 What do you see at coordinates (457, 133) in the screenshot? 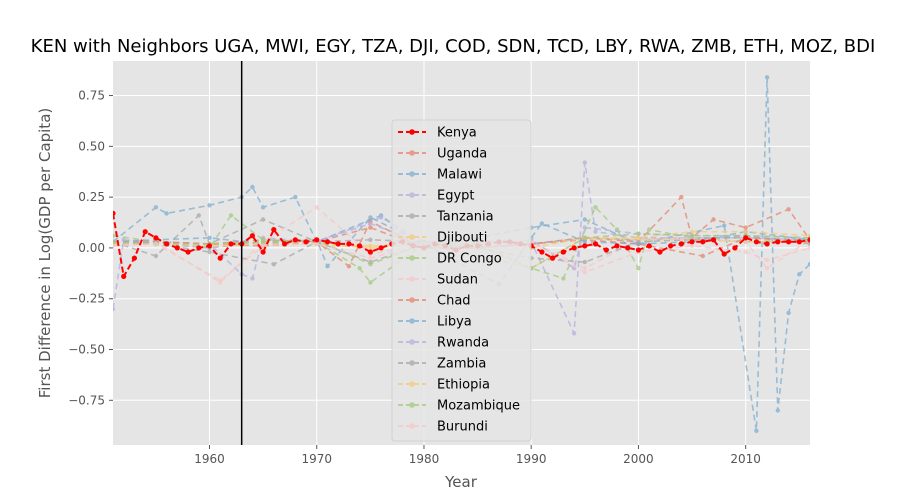
I see `legend-label: Kenya` at bounding box center [457, 133].